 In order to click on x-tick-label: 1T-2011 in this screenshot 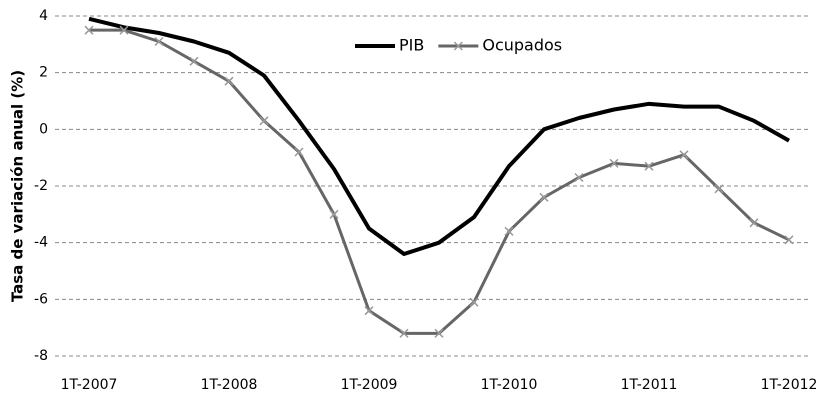, I will do `click(649, 385)`.